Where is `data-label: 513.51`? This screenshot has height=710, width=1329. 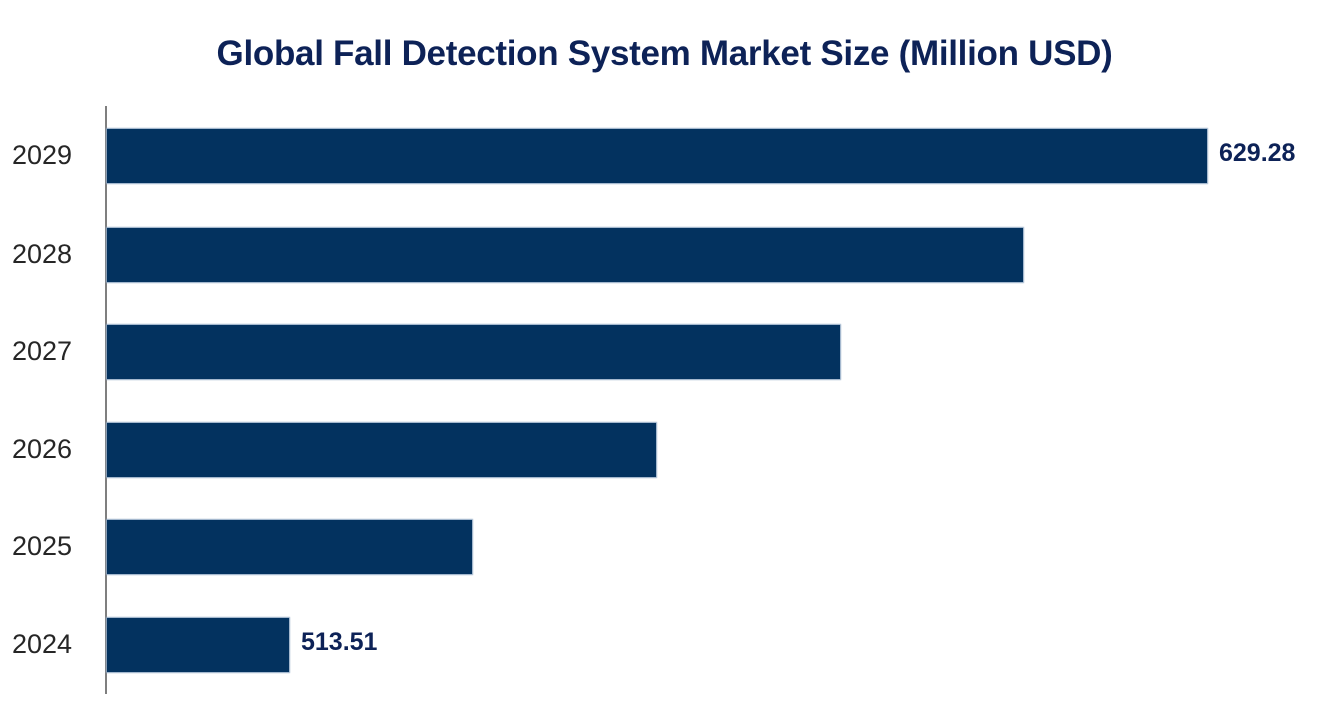 data-label: 513.51 is located at coordinates (339, 642).